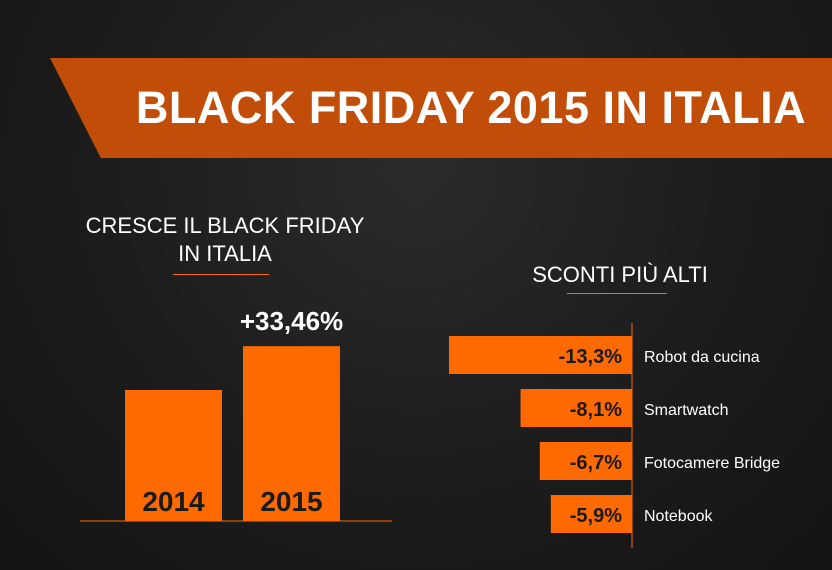 Image resolution: width=832 pixels, height=570 pixels. I want to click on growth-annotation: +33,46%, so click(291, 321).